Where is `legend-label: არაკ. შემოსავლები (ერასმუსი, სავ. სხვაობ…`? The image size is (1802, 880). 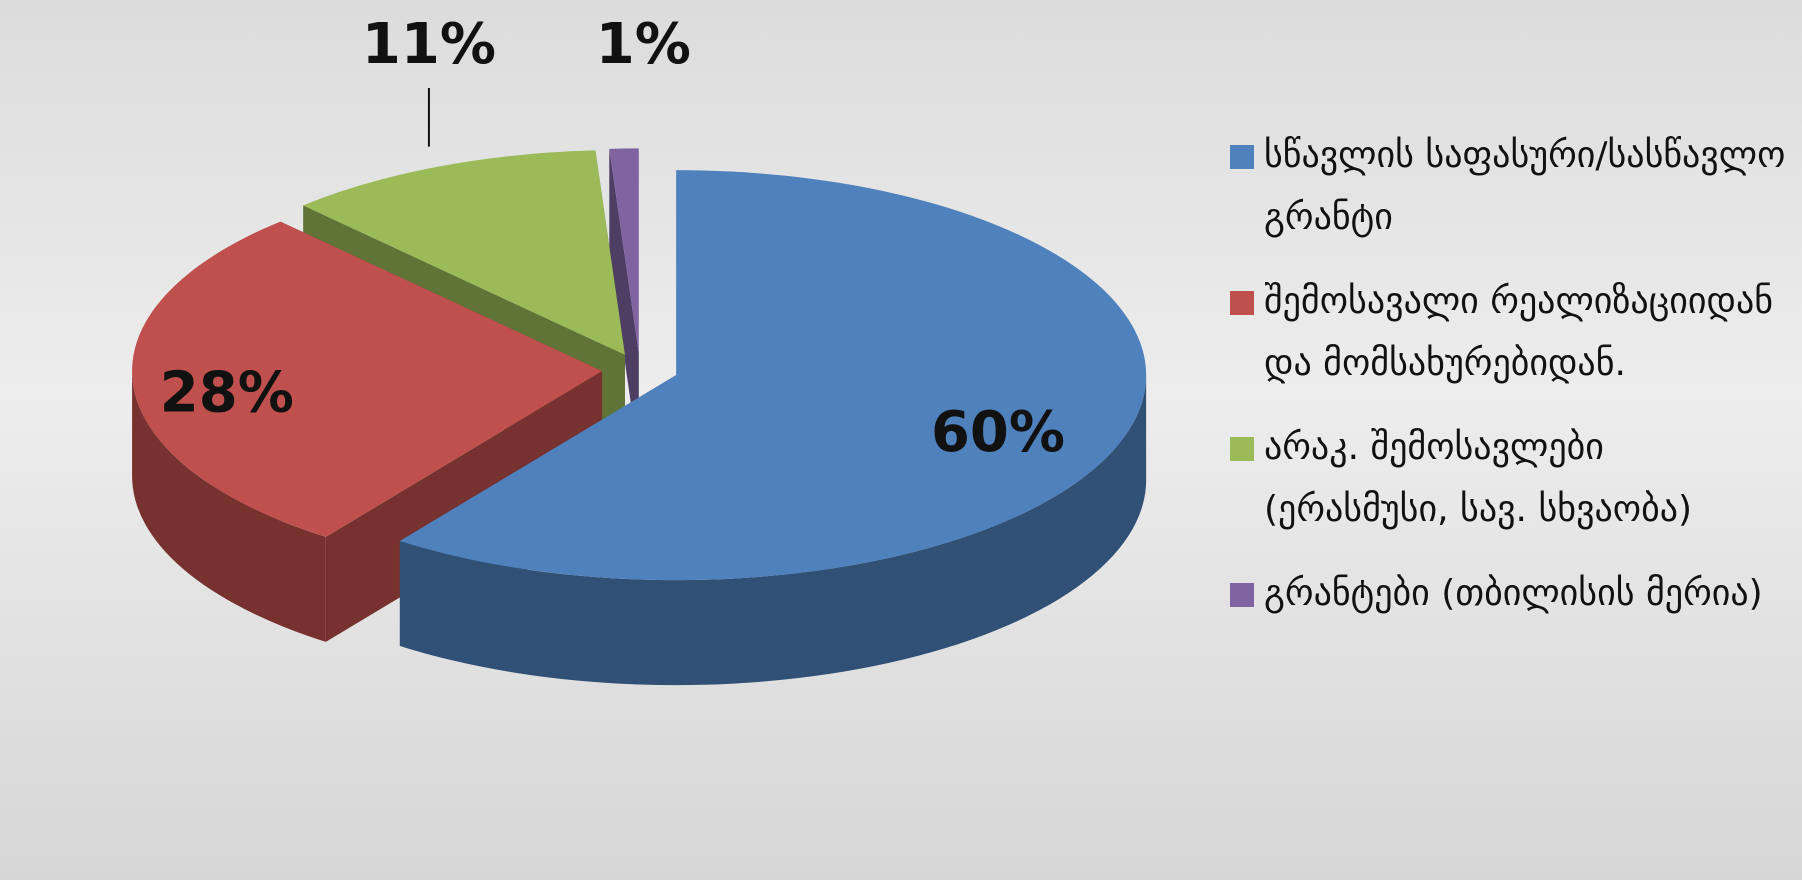
legend-label: არაკ. შემოსავლები (ერასმუსი, სავ. სხვაობ… is located at coordinates (1478, 478).